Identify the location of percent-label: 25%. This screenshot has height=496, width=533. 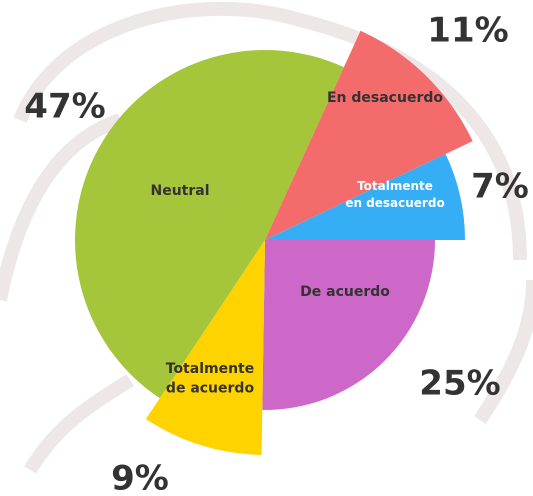
(459, 384).